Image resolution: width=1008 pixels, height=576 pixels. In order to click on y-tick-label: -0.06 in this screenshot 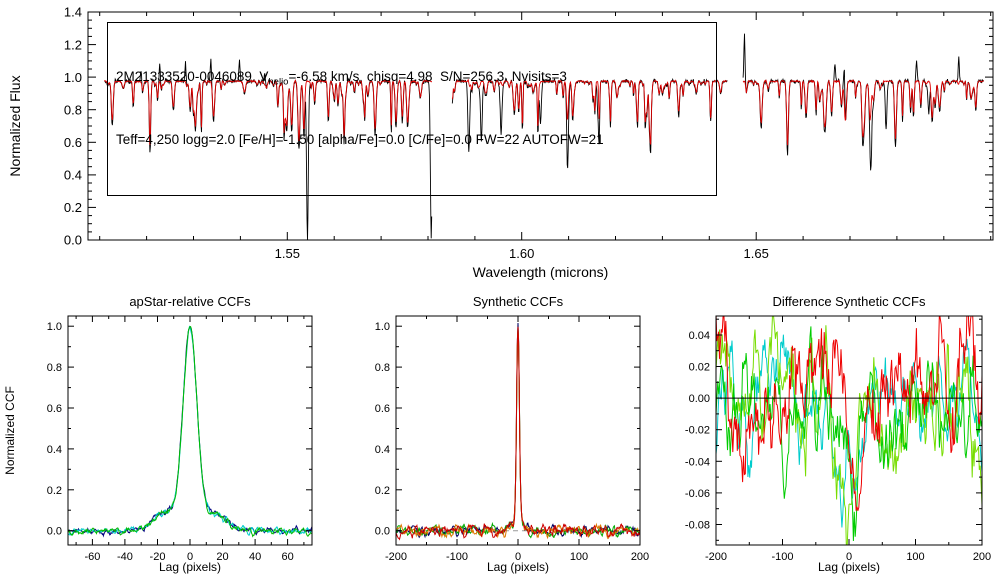, I will do `click(697, 494)`.